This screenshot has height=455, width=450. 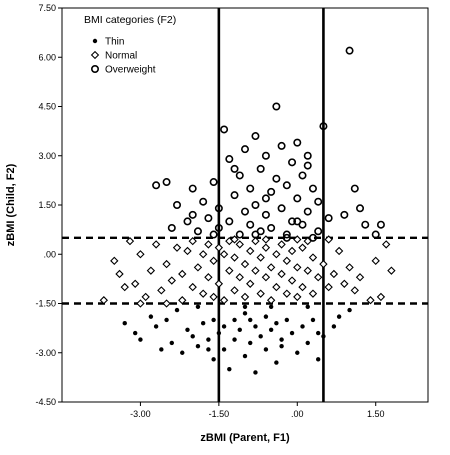 What do you see at coordinates (114, 42) in the screenshot?
I see `legend-label-thin: Thin` at bounding box center [114, 42].